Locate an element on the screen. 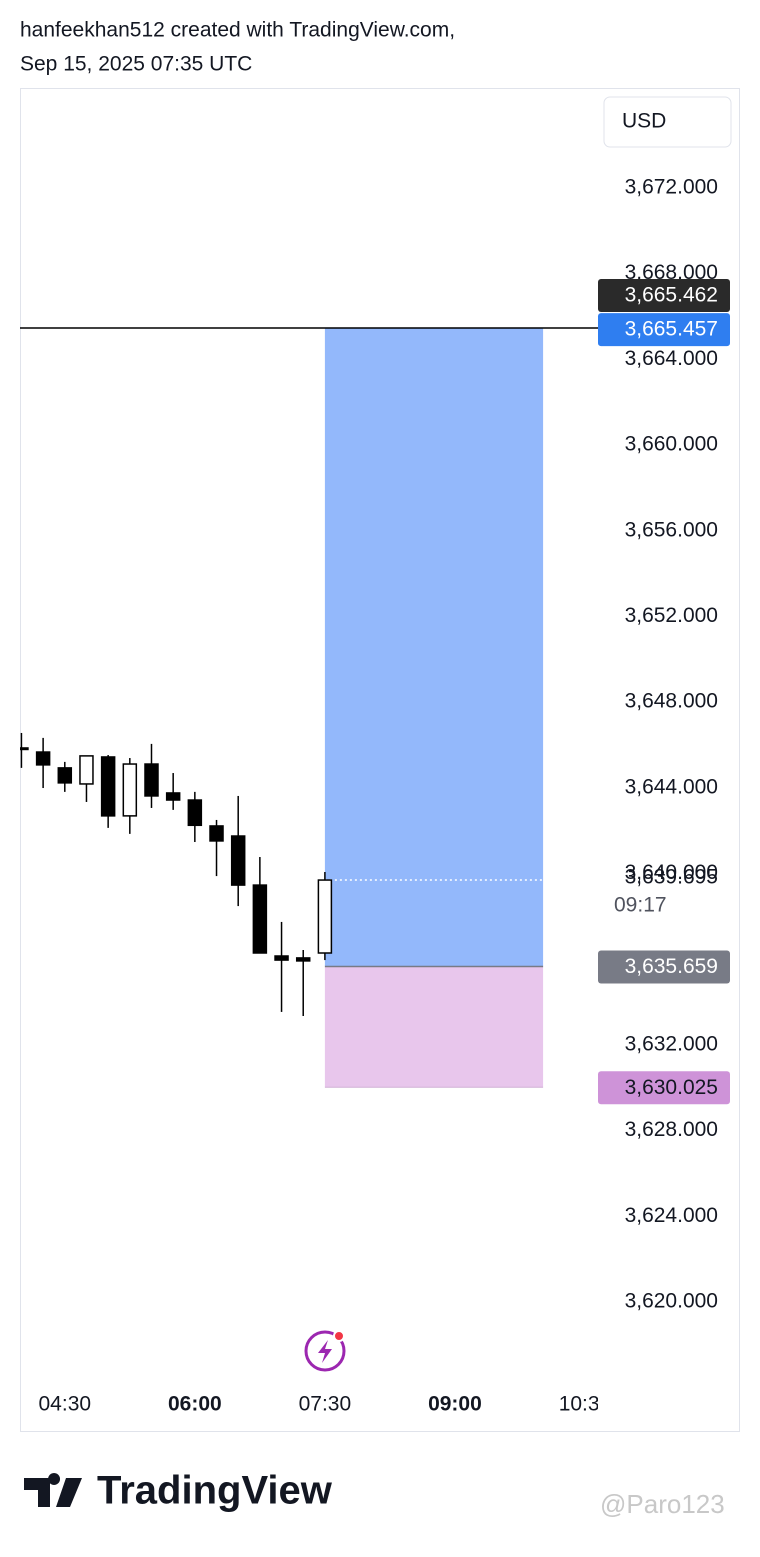 The height and width of the screenshot is (1557, 760). line-label-bg is located at coordinates (664, 295).